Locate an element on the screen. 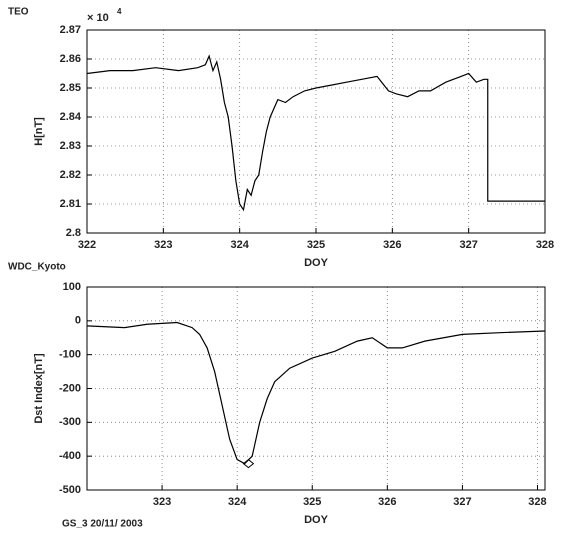  y-axis-label: H[nT] is located at coordinates (39, 131).